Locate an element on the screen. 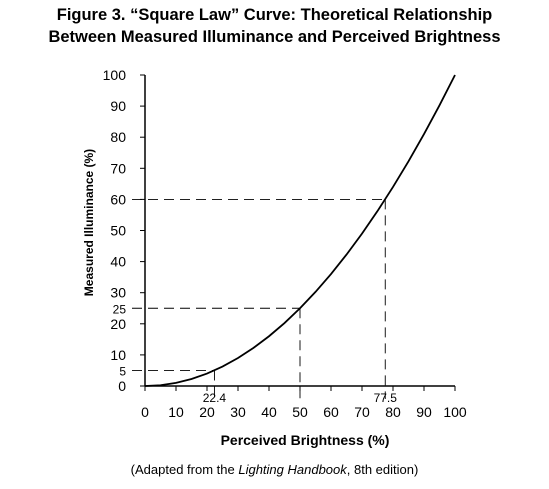 The height and width of the screenshot is (489, 549). caption-prefix: (Adapted from the is located at coordinates (184, 469).